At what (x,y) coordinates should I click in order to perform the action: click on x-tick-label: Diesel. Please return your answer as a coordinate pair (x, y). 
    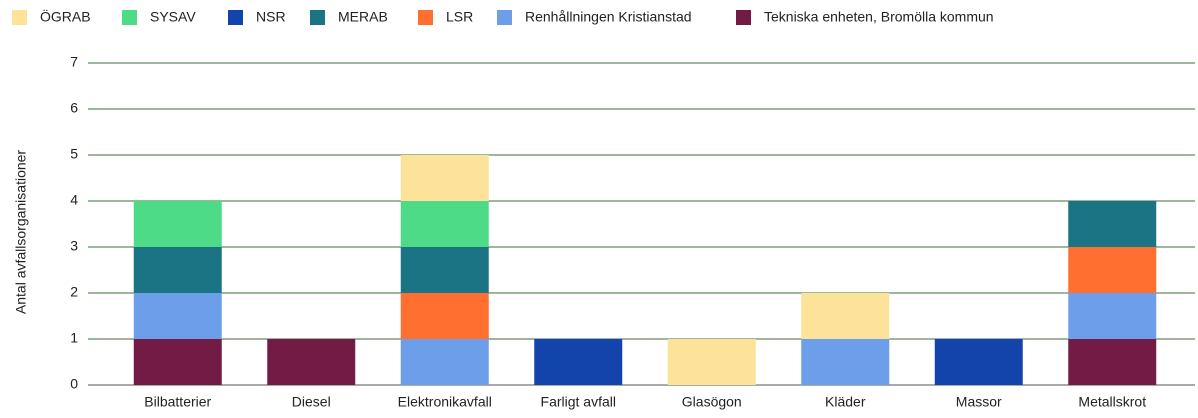
    Looking at the image, I should click on (311, 402).